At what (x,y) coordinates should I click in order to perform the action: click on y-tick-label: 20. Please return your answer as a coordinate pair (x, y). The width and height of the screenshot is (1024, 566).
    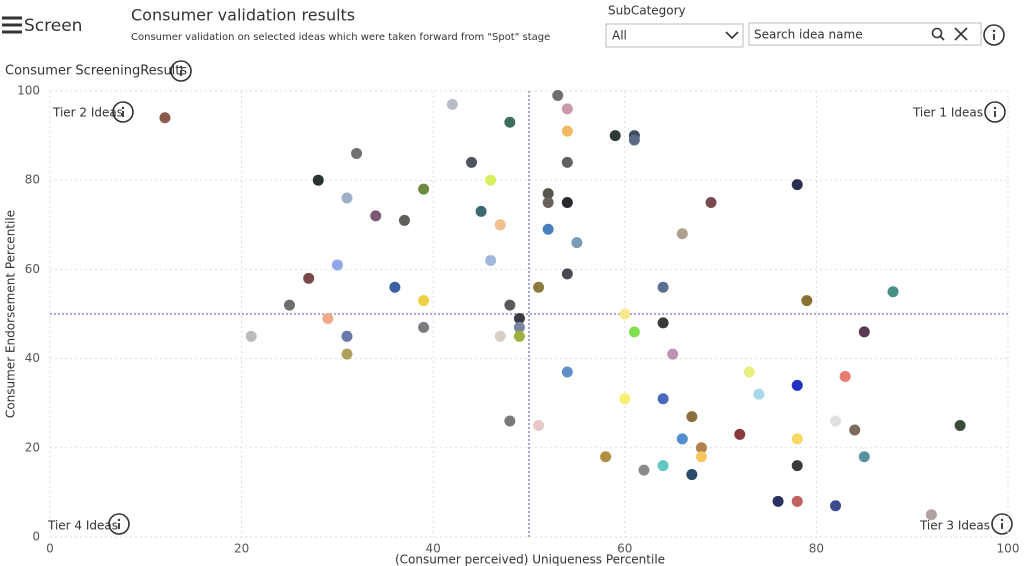
    Looking at the image, I should click on (32, 447).